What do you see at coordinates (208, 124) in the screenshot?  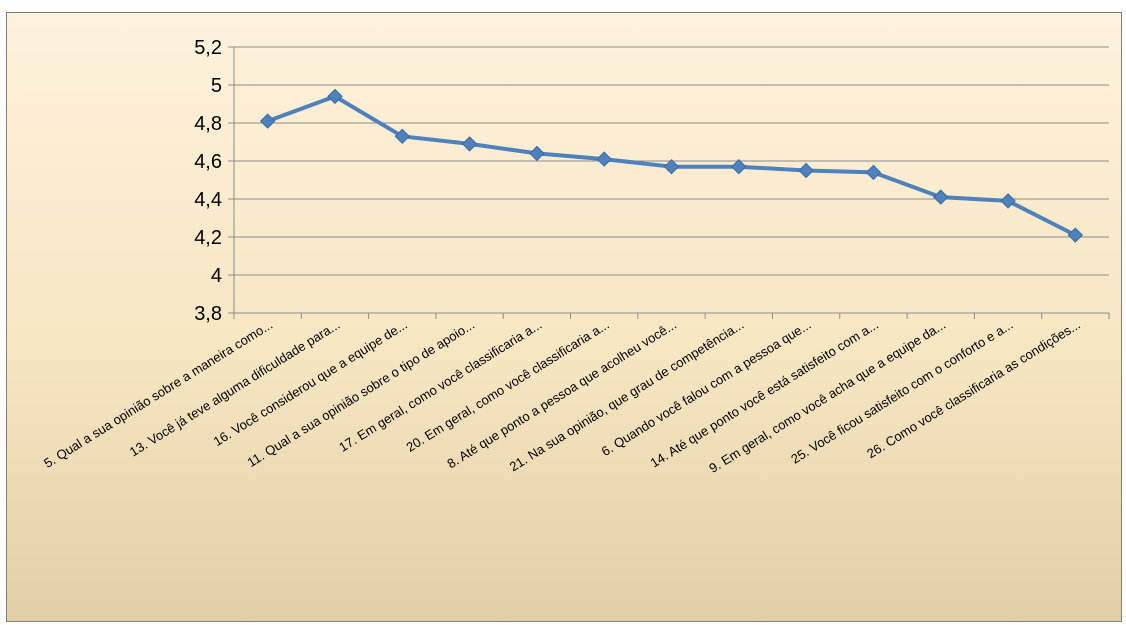 I see `y-tick-label: 4,8` at bounding box center [208, 124].